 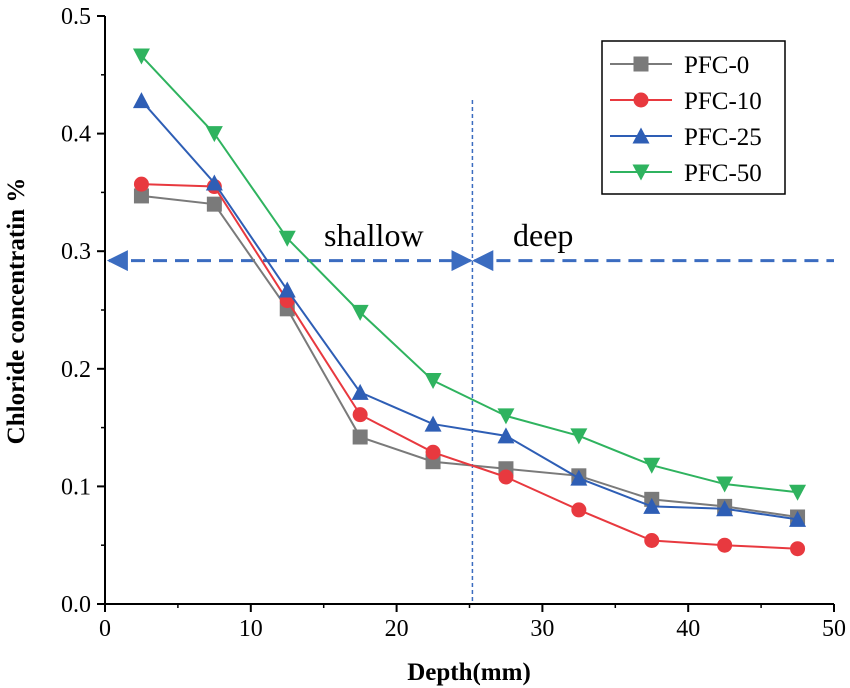 I want to click on x-tick-label: 10, so click(x=251, y=629).